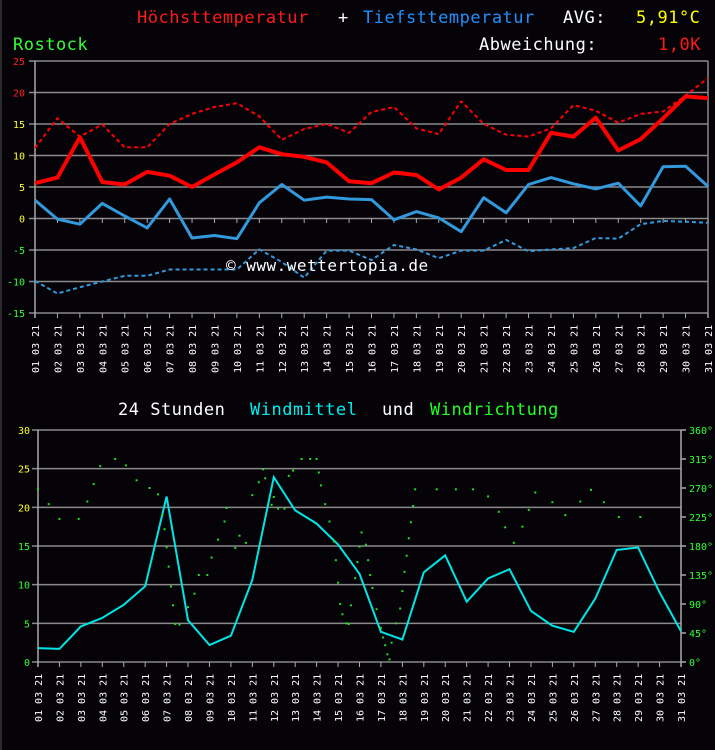 The width and height of the screenshot is (715, 750). What do you see at coordinates (701, 547) in the screenshot?
I see `y2-tick-label: 180°` at bounding box center [701, 547].